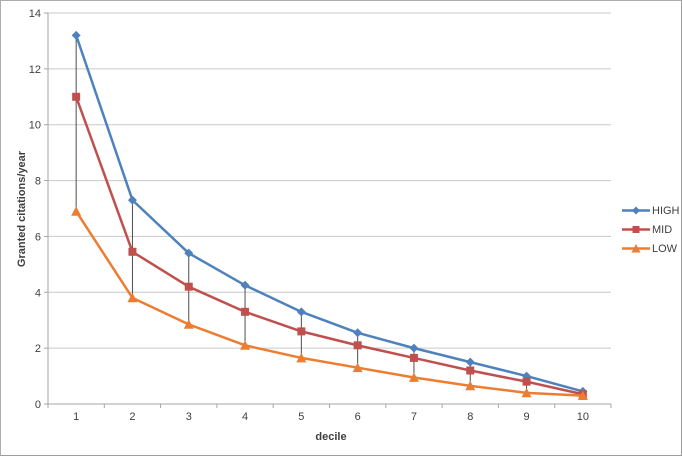 This screenshot has width=682, height=456. What do you see at coordinates (414, 417) in the screenshot?
I see `svg-text: 7` at bounding box center [414, 417].